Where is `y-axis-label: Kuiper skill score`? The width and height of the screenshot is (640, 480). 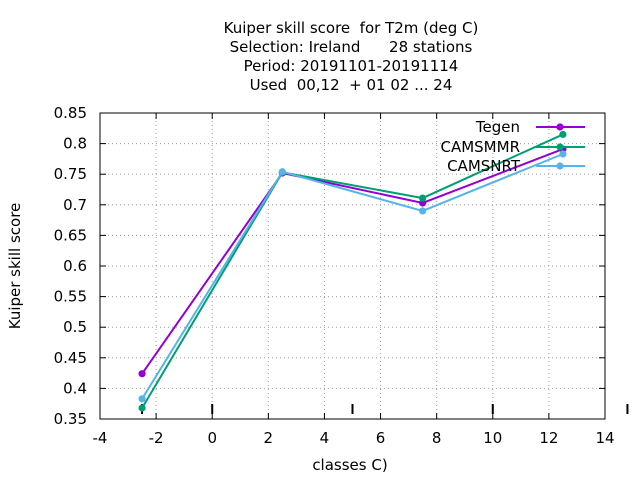 y-axis-label: Kuiper skill score is located at coordinates (15, 266).